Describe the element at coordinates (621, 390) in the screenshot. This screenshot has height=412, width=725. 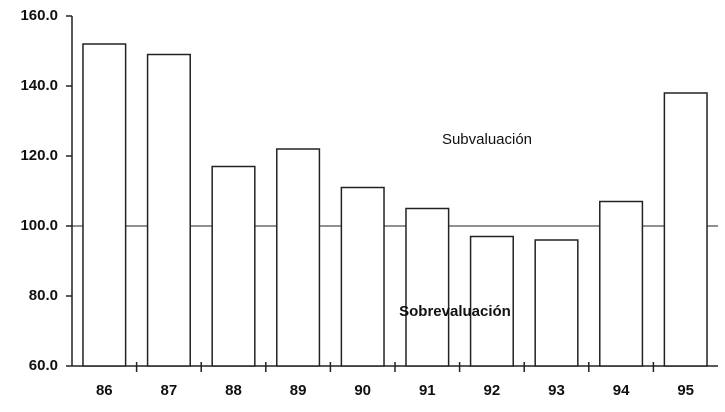
I see `x-tick-label: 94` at that location.